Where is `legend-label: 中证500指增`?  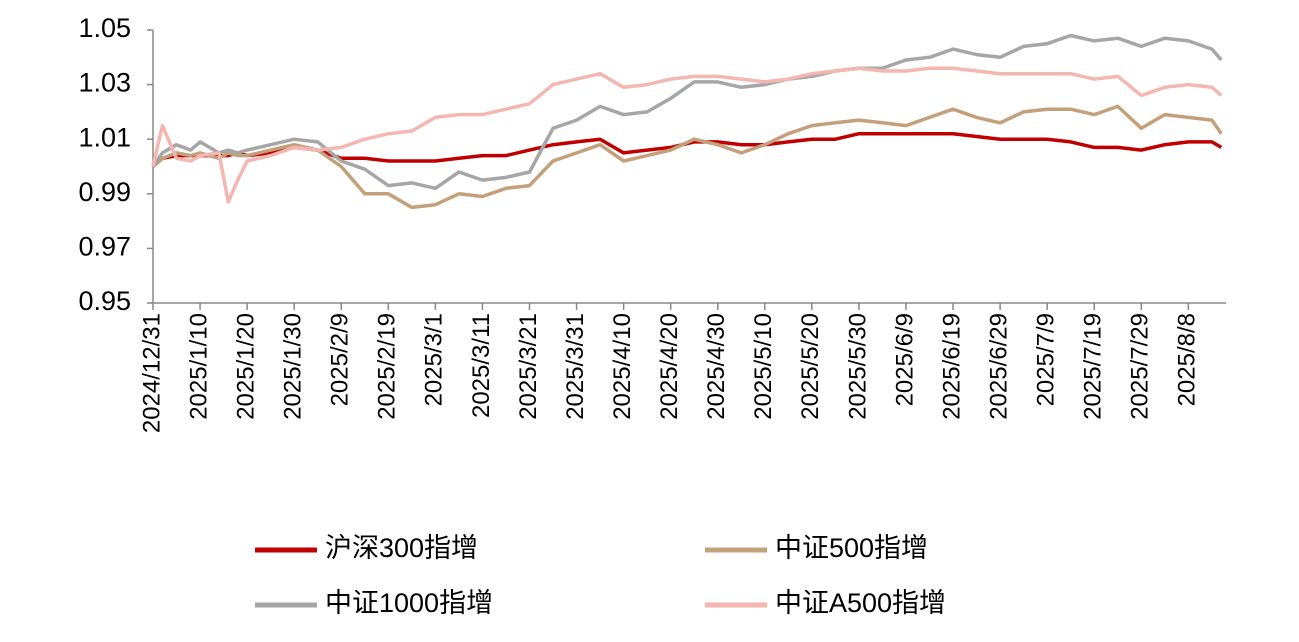 legend-label: 中证500指增 is located at coordinates (851, 548).